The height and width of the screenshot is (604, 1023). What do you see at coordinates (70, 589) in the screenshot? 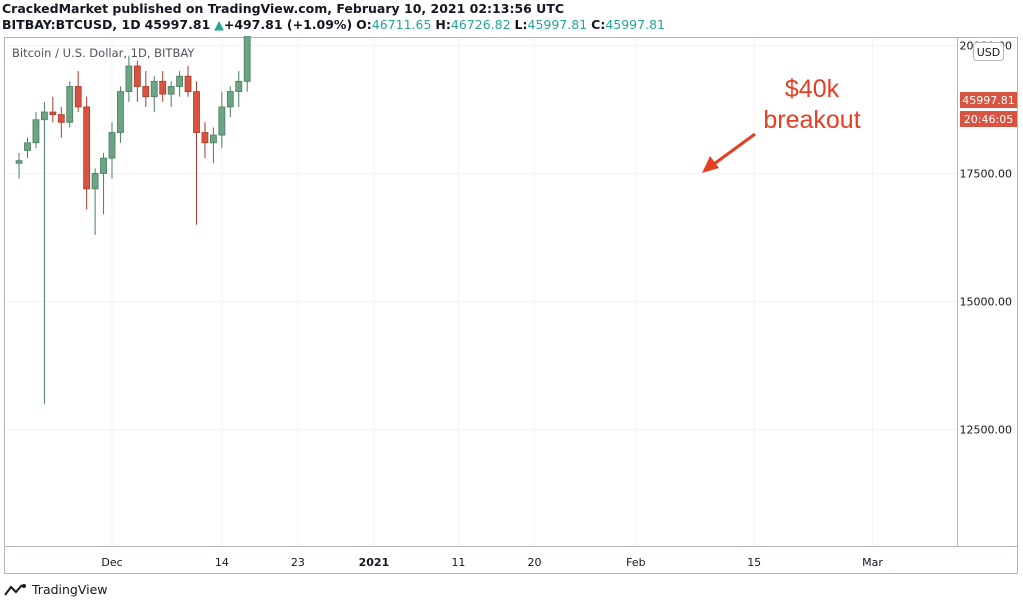
I see `footer-brand: TradingView` at bounding box center [70, 589].